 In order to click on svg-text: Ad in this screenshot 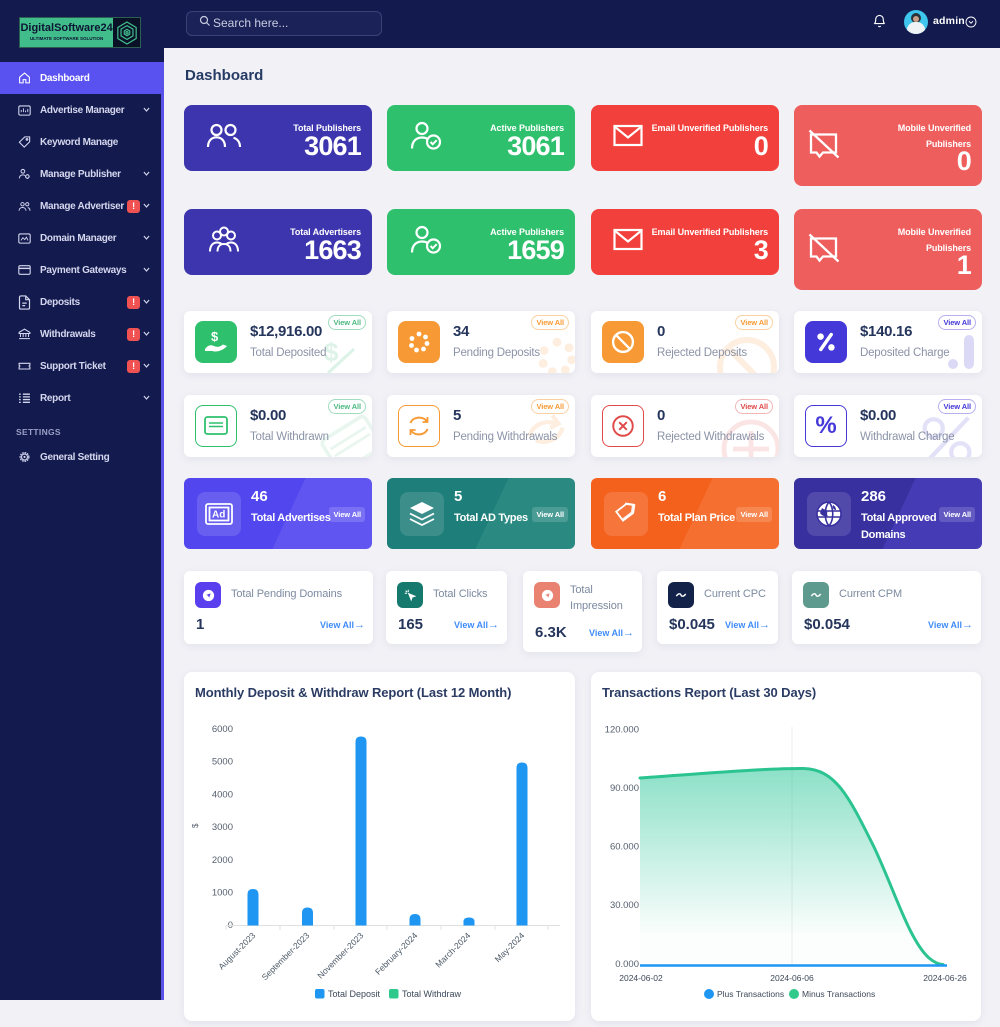, I will do `click(218, 515)`.